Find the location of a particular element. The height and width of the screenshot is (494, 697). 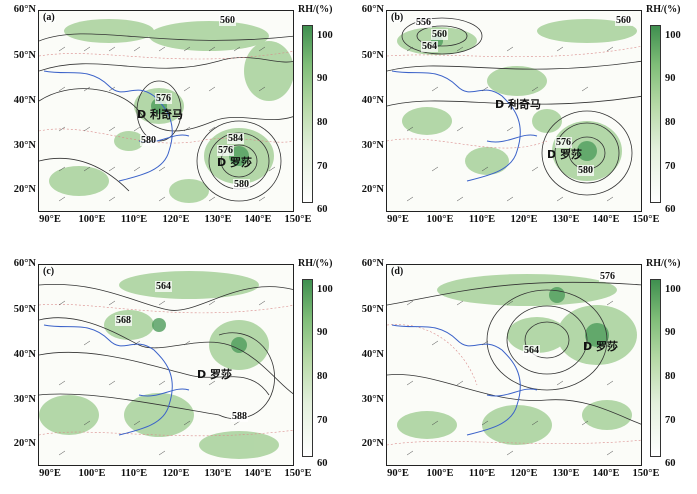

map-layer-c is located at coordinates (166, 365).